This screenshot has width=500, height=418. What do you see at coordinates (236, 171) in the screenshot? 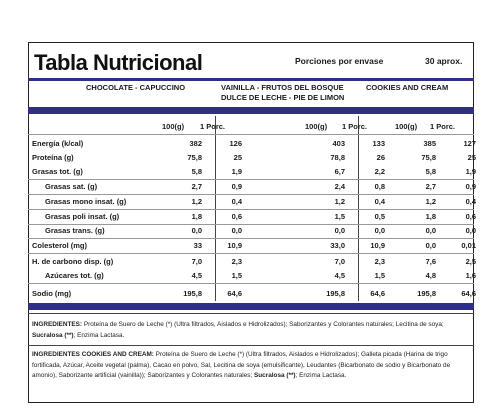
I see `cell-a2: 1,9` at bounding box center [236, 171].